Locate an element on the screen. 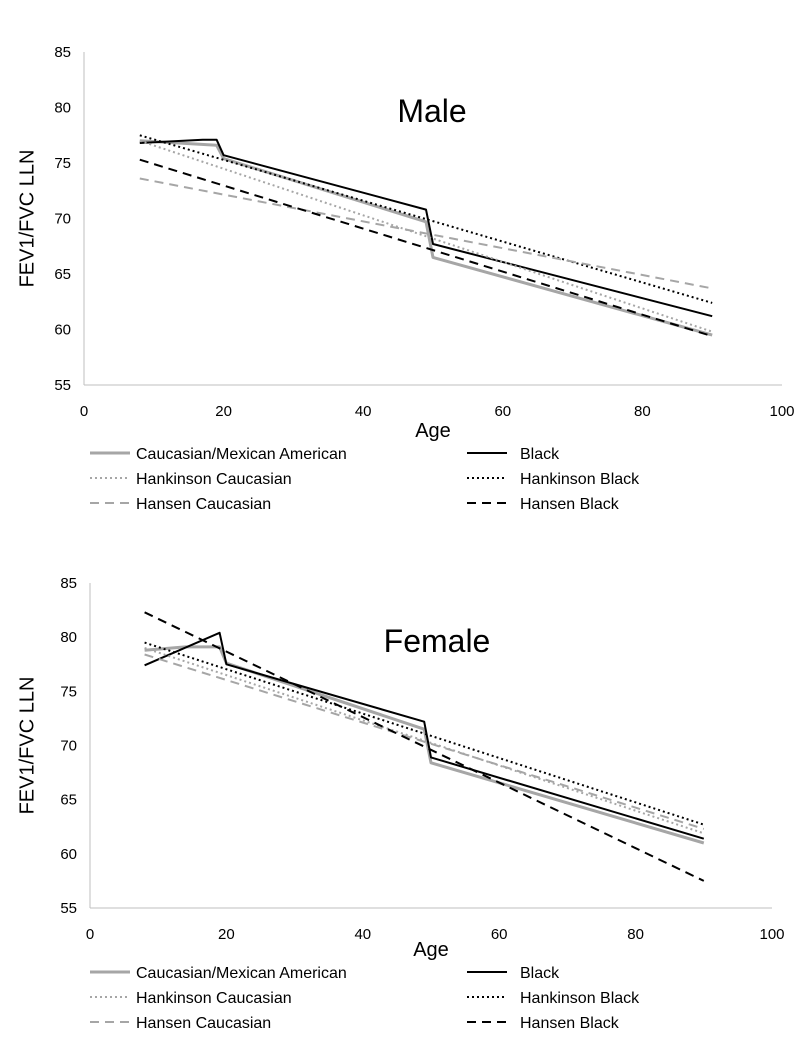 Image resolution: width=800 pixels, height=1047 pixels. chart-title: Male is located at coordinates (431, 111).